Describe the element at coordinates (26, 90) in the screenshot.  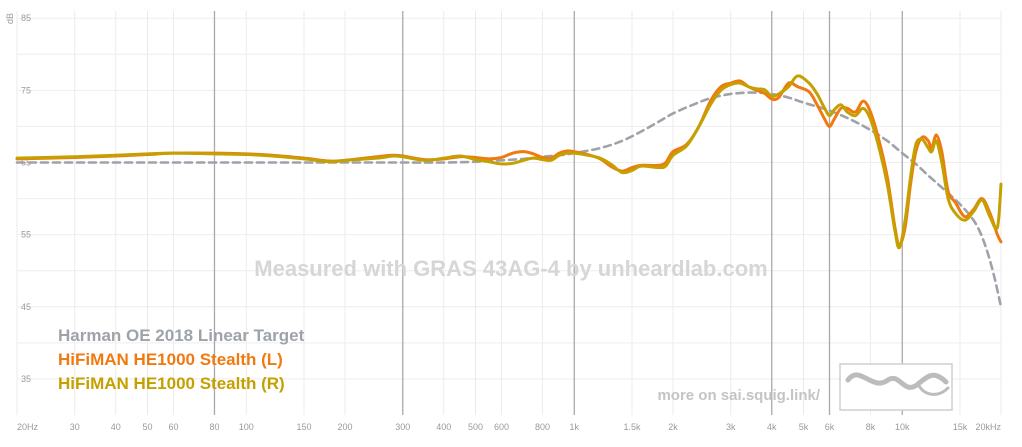
I see `y-tick-label: 75` at that location.